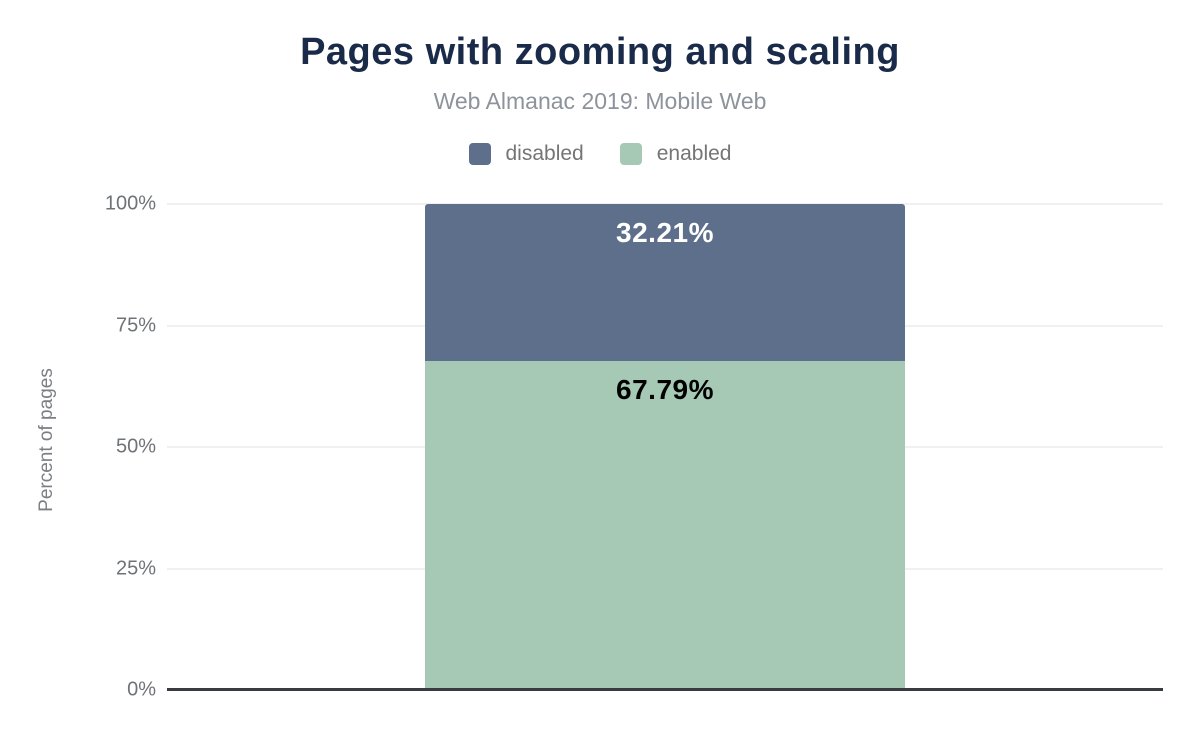  Describe the element at coordinates (600, 101) in the screenshot. I see `chart-subtitle: Web Almanac 2019: Mobile Web` at that location.